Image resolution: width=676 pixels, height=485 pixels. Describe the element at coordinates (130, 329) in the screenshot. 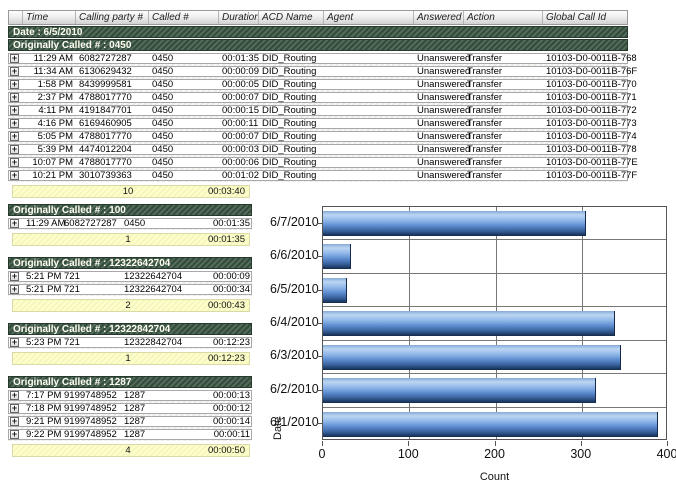

I see `group-header: Originally Called # : 12322842704` at that location.